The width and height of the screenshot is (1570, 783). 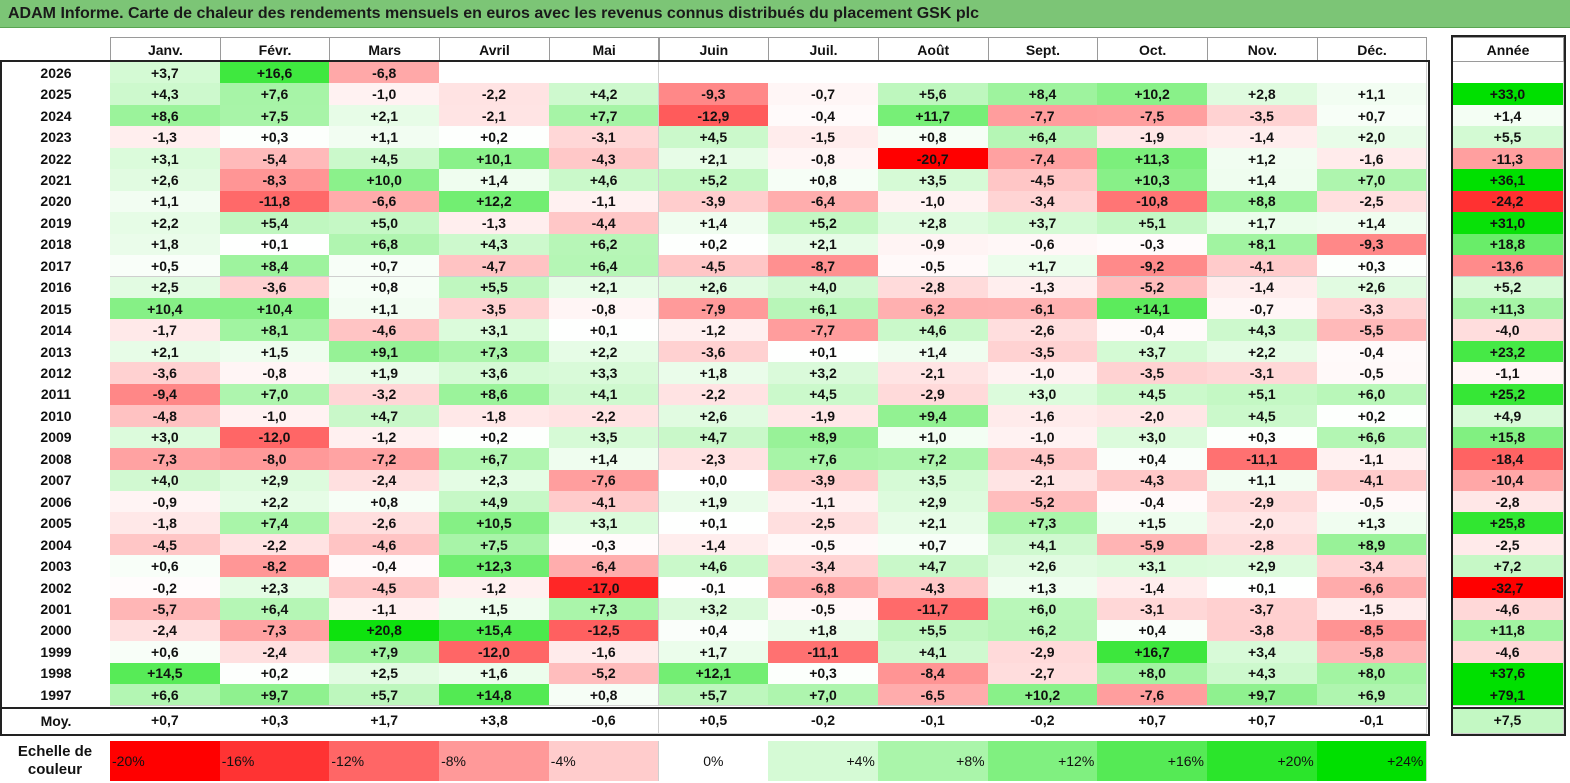 I want to click on heatmap-cell: -6,6, so click(x=1372, y=588).